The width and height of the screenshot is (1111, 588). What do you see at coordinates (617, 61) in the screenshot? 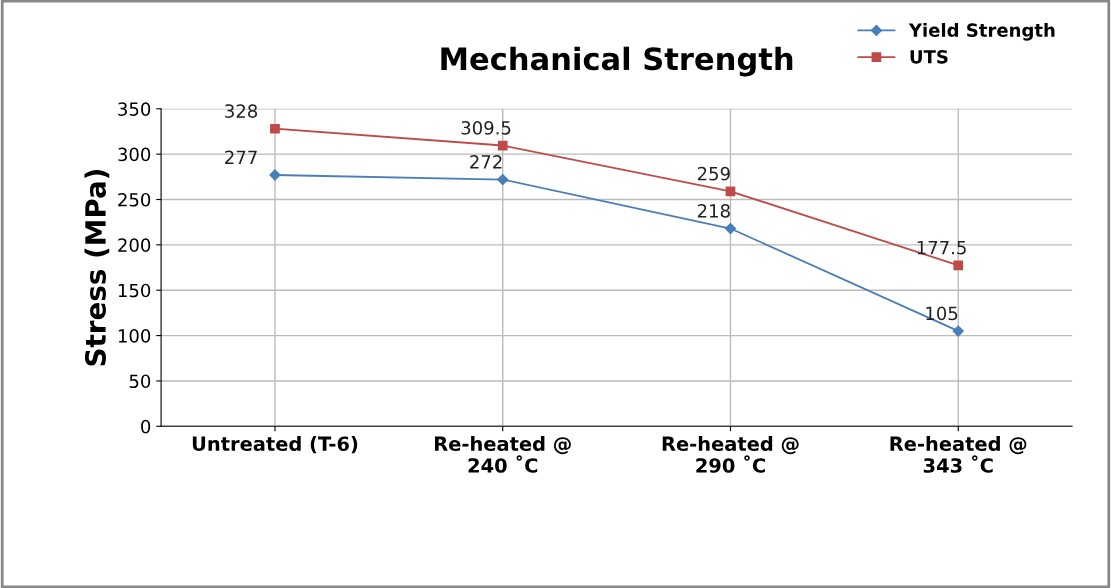
I see `chart-title: Mechanical Strength` at bounding box center [617, 61].